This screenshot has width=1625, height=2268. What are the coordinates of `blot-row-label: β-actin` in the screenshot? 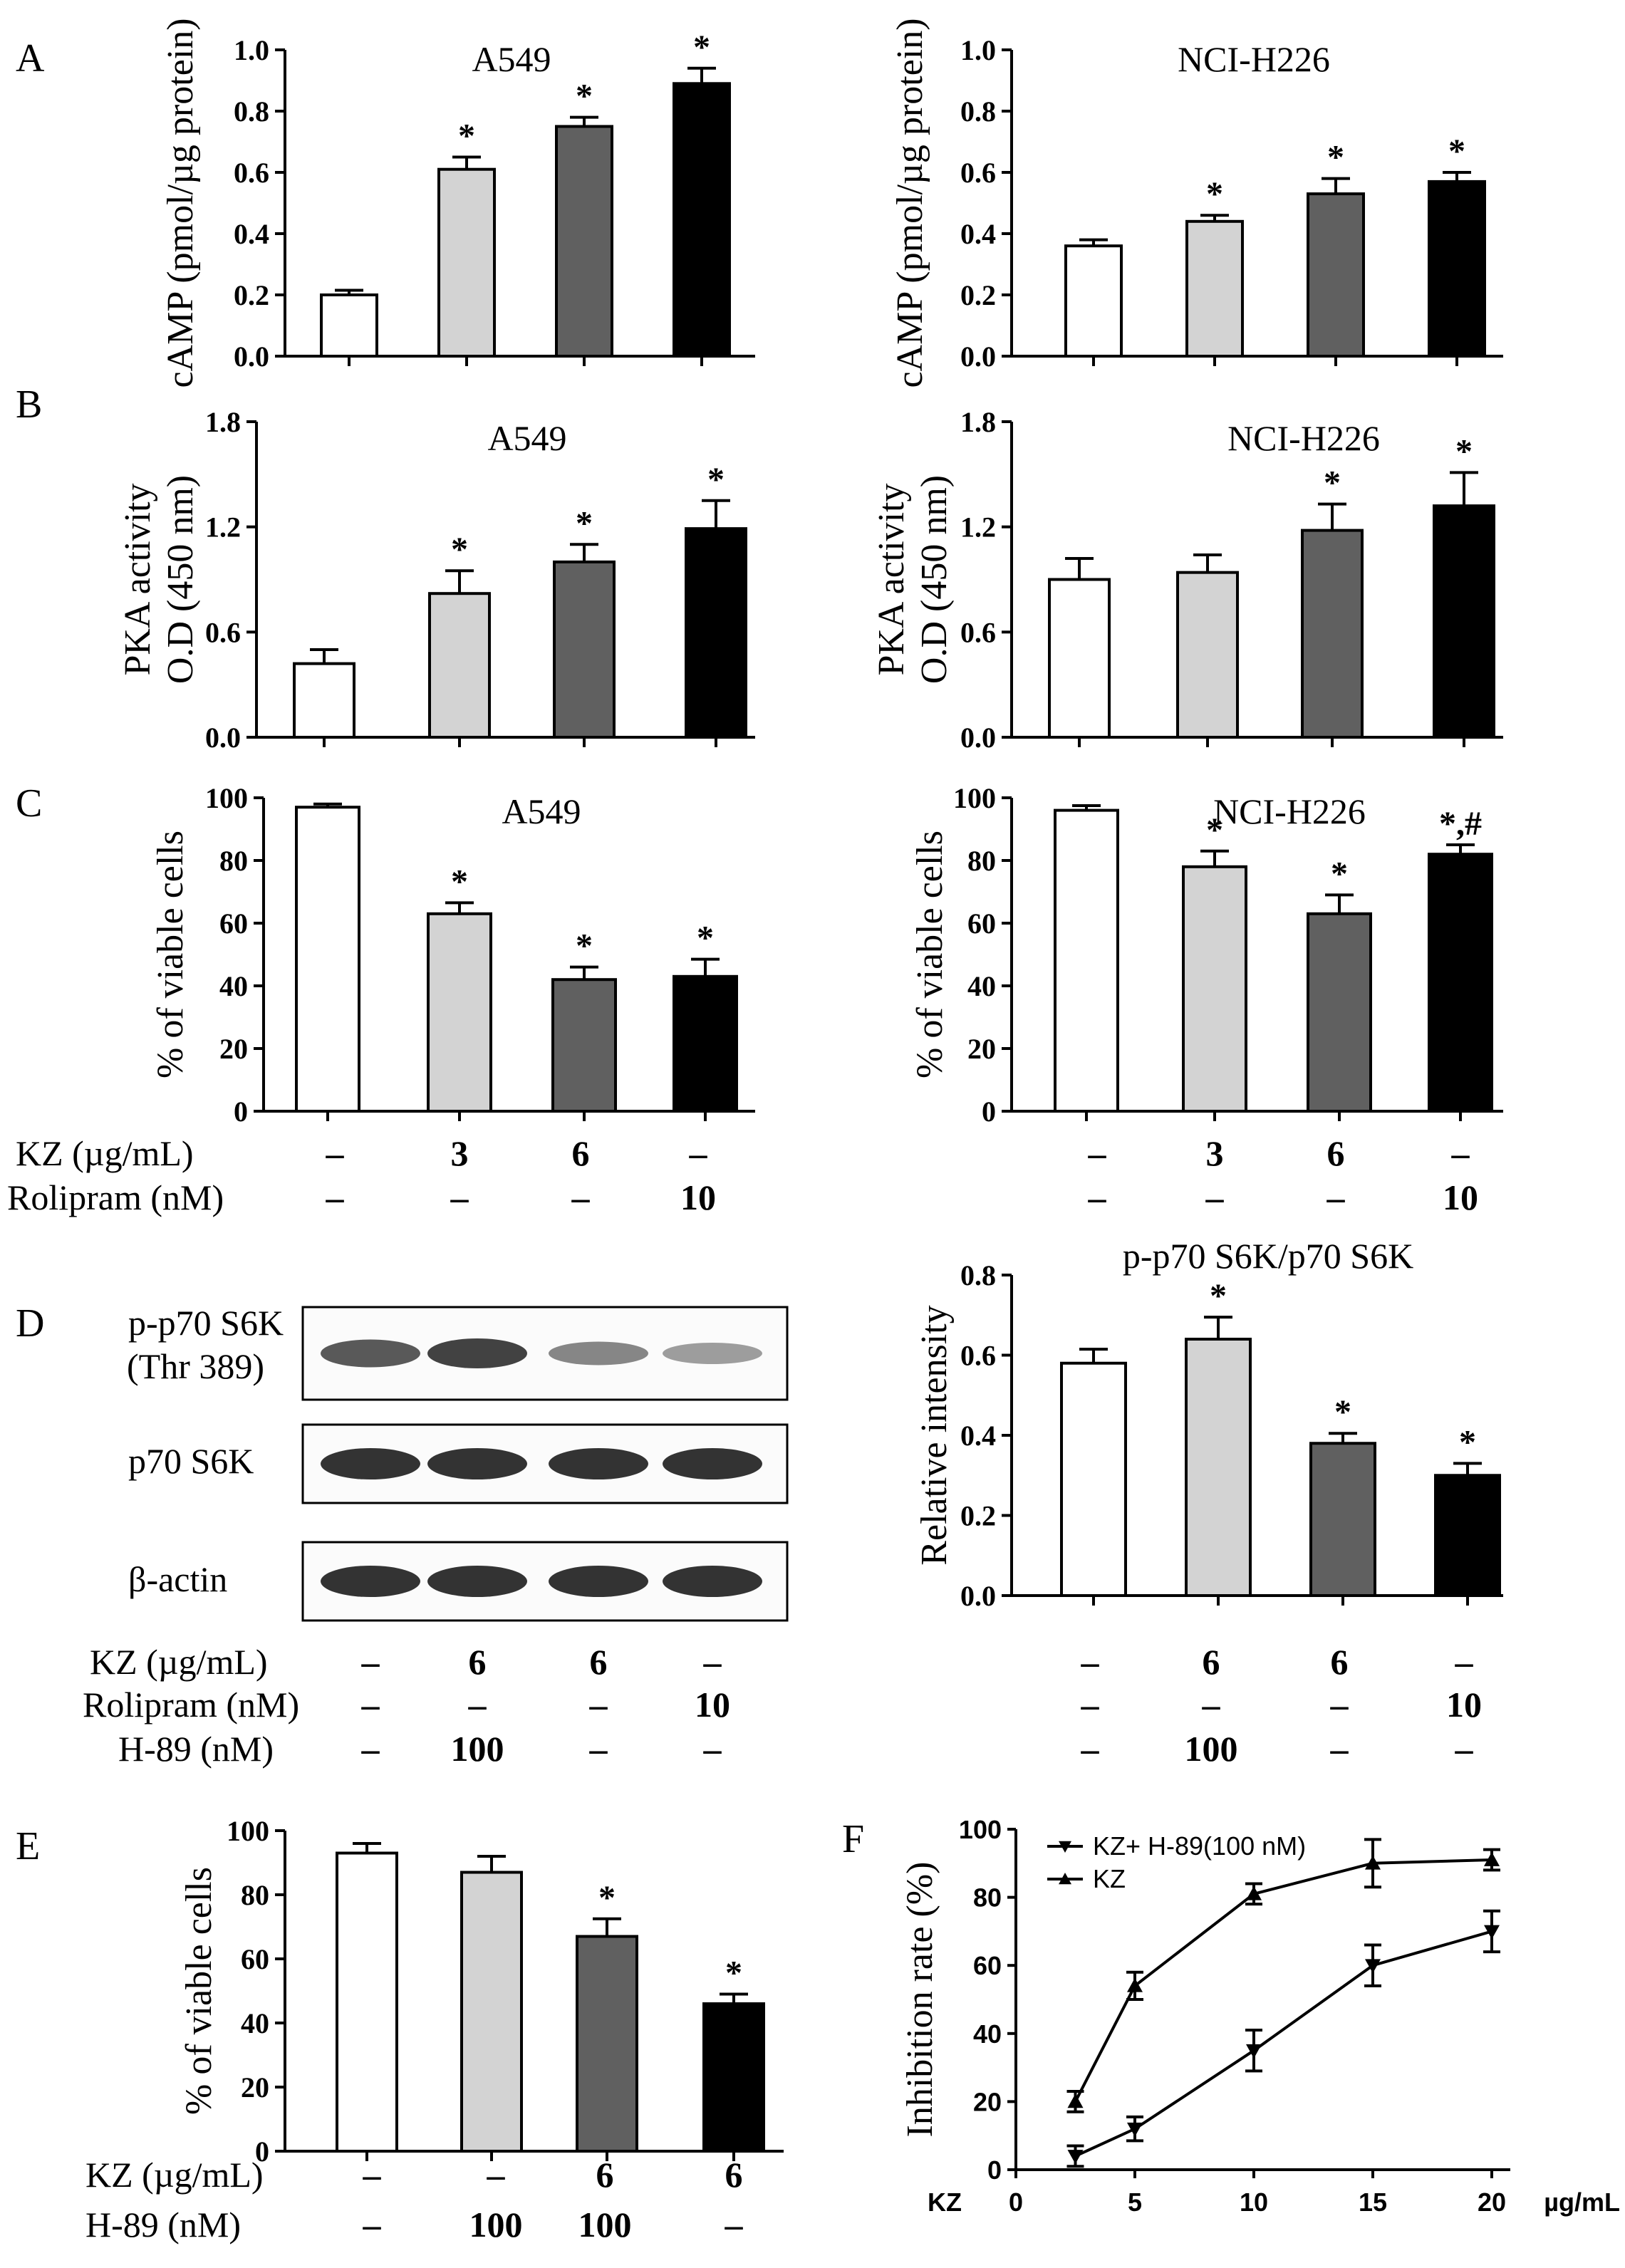 It's located at (177, 1579).